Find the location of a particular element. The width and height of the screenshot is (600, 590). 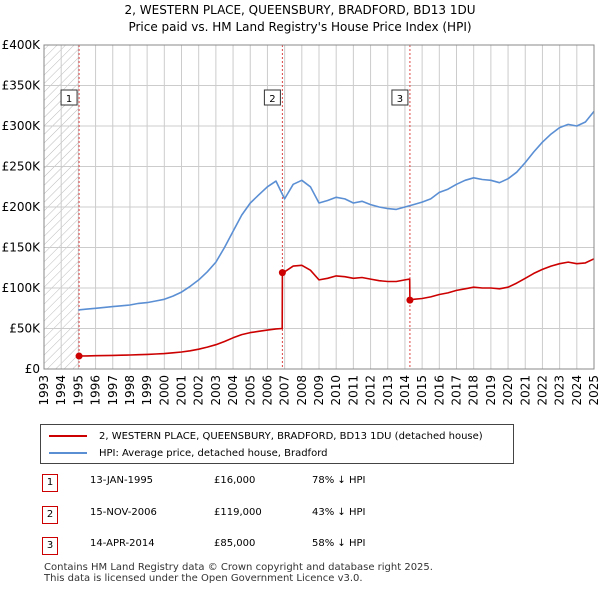

property-price-line is located at coordinates (337, 307).